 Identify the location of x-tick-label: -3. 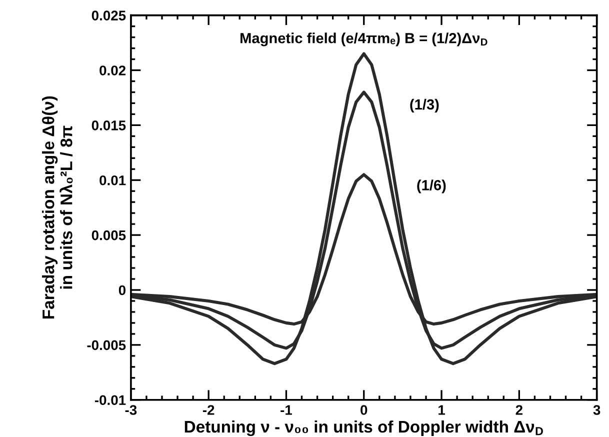
(131, 410).